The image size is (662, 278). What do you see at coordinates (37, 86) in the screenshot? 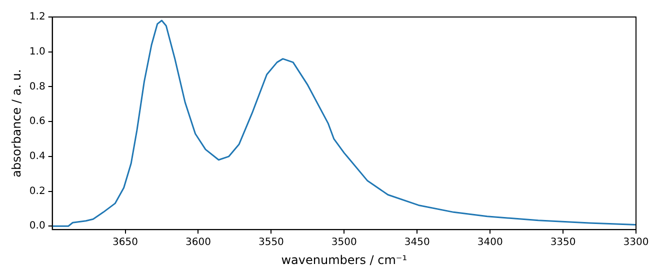
I see `y-tick-label: 0.8` at bounding box center [37, 86].